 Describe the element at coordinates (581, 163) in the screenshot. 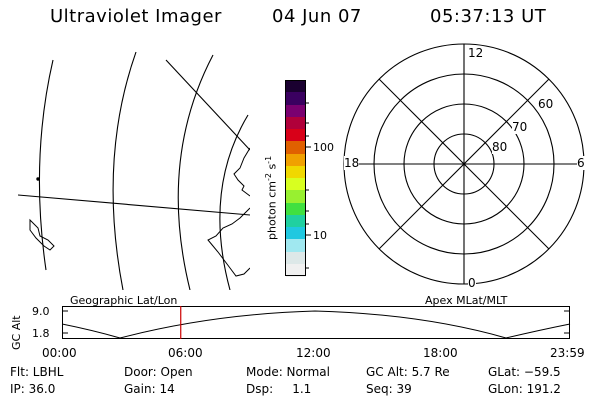

I see `mlt-label-6: 6` at that location.